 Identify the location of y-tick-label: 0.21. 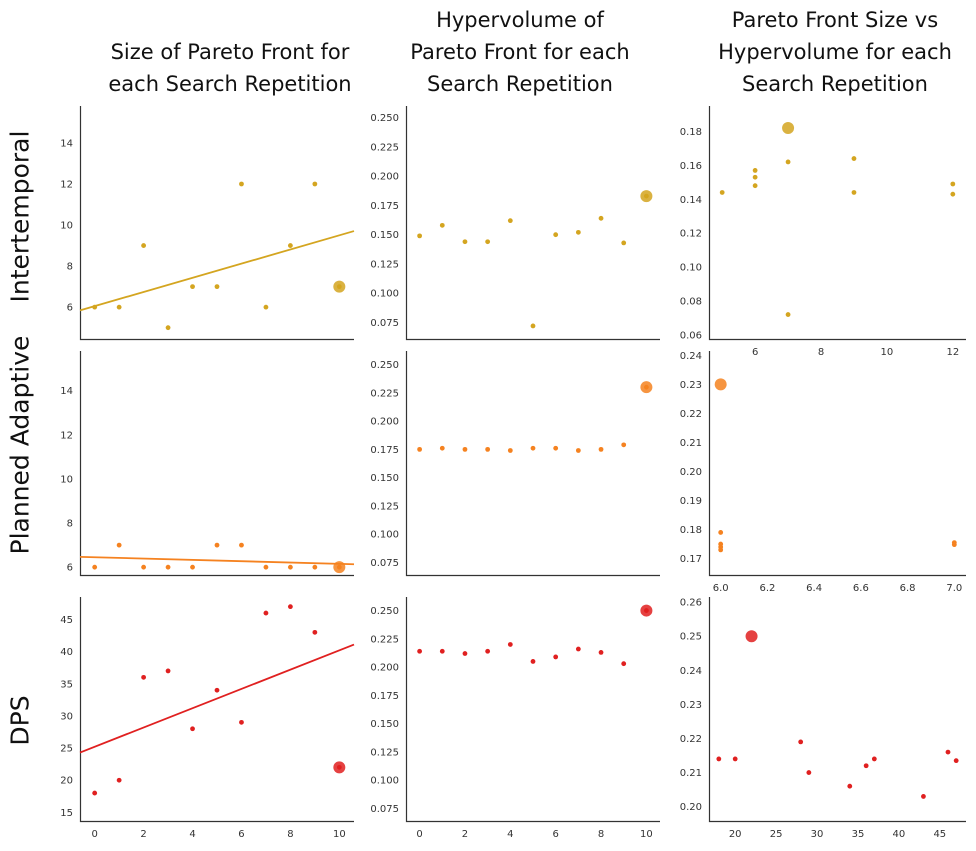
(691, 443).